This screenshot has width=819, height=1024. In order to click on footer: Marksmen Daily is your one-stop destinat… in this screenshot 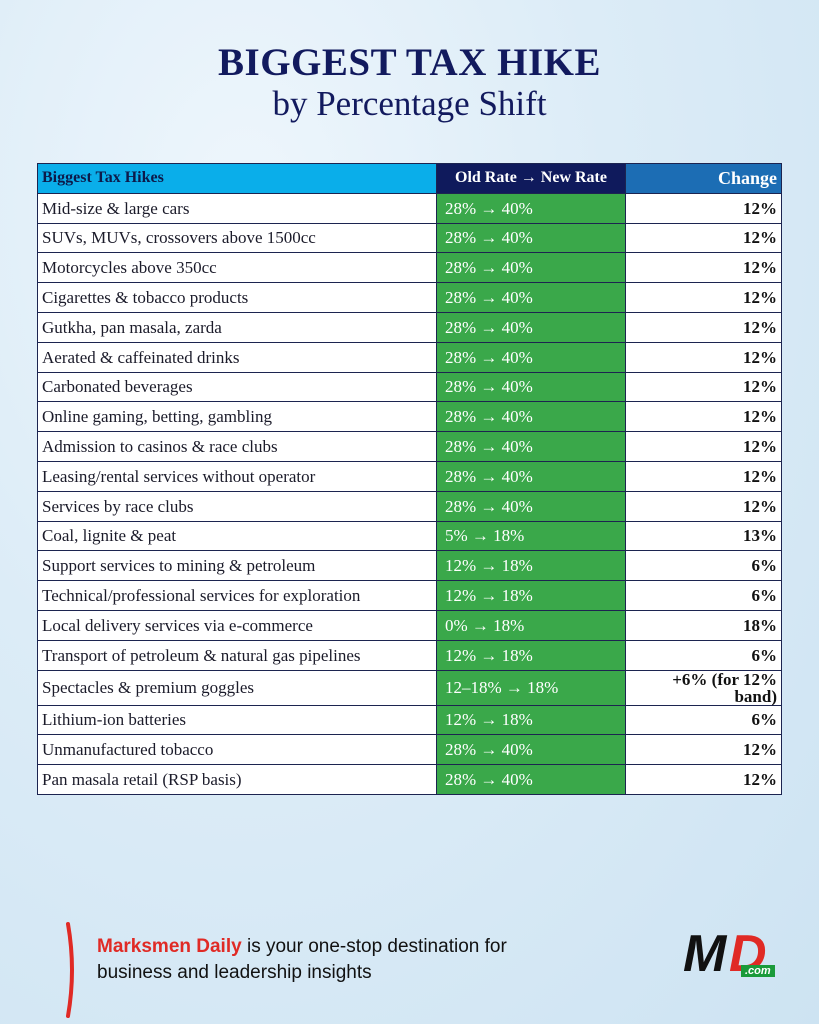, I will do `click(302, 960)`.